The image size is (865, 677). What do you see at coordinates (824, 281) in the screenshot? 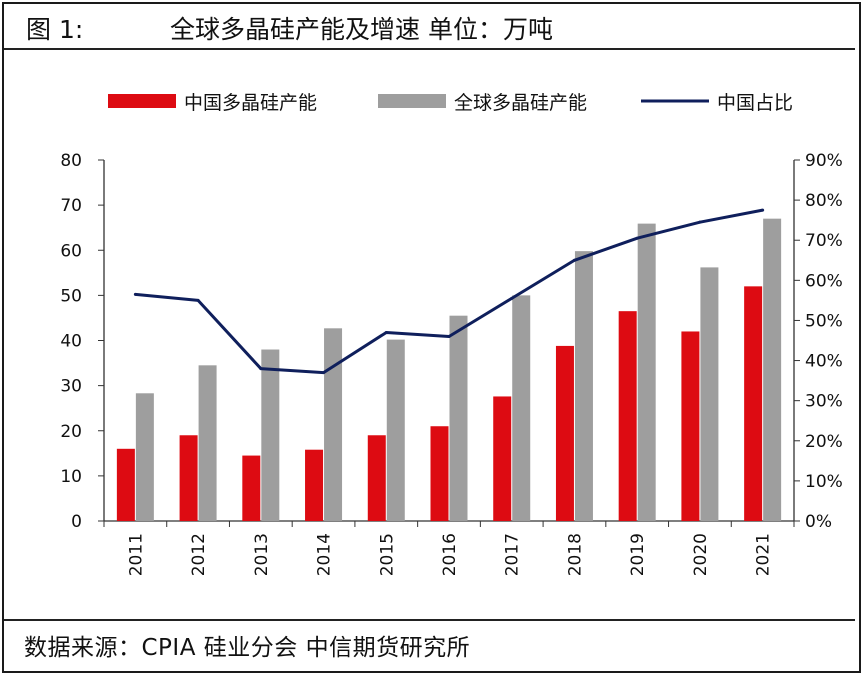
I see `y-right-tick-label: 60%` at bounding box center [824, 281].